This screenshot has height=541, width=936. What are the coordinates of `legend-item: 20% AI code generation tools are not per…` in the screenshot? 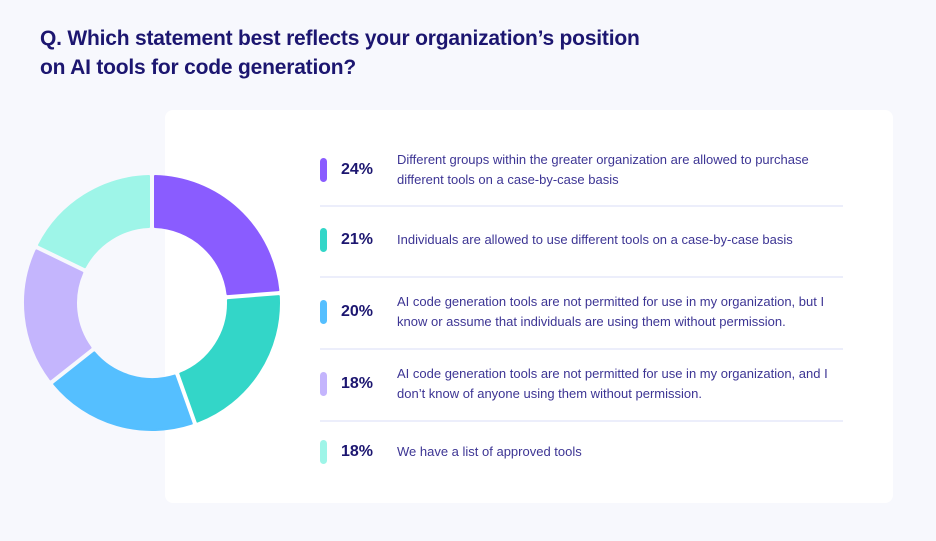 It's located at (581, 312).